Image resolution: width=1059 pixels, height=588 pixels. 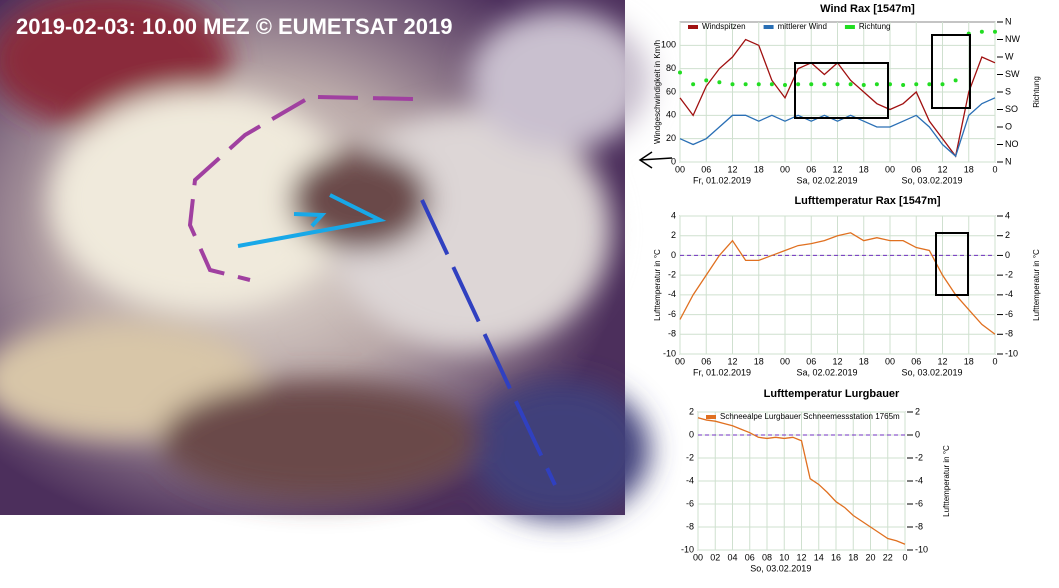 What do you see at coordinates (921, 549) in the screenshot?
I see `y2-tick-label: -10` at bounding box center [921, 549].